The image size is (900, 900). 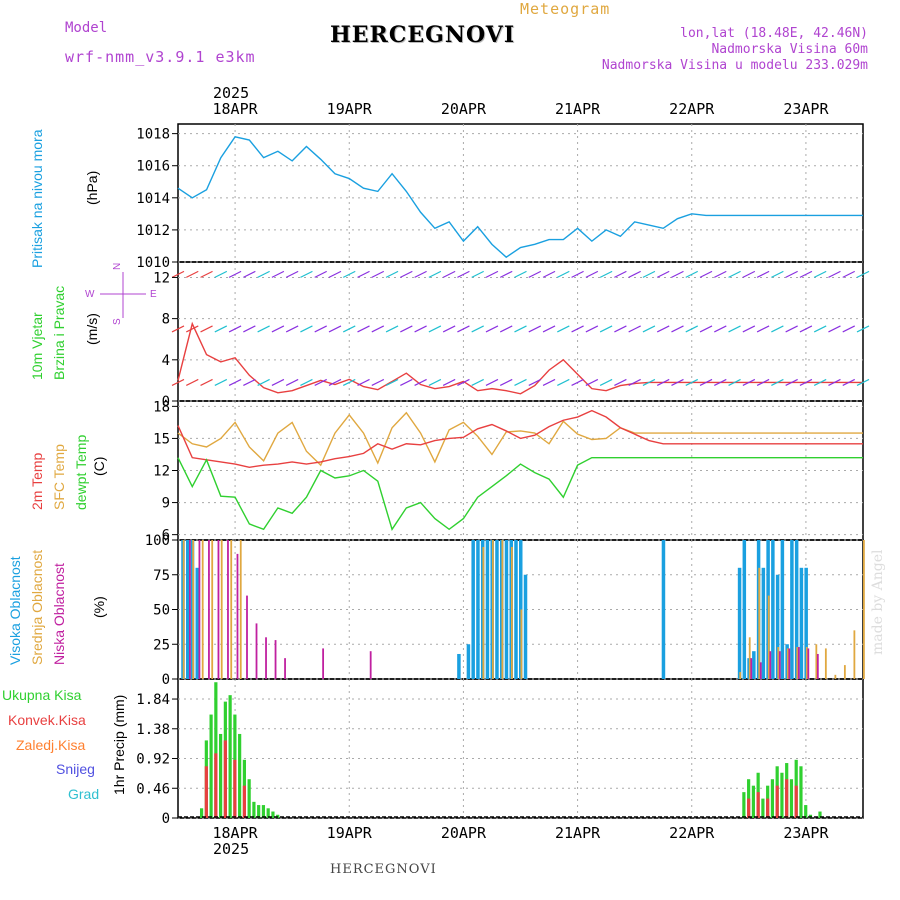 What do you see at coordinates (153, 135) in the screenshot?
I see `y-tick-label: 1018` at bounding box center [153, 135].